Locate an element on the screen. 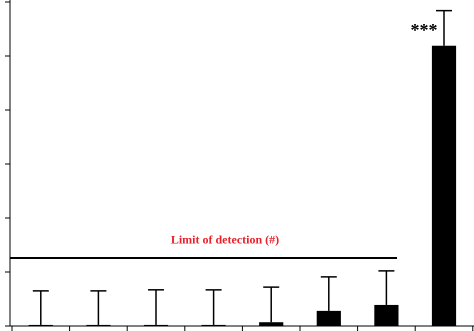 The image size is (474, 331). significance-label: *** is located at coordinates (424, 30).